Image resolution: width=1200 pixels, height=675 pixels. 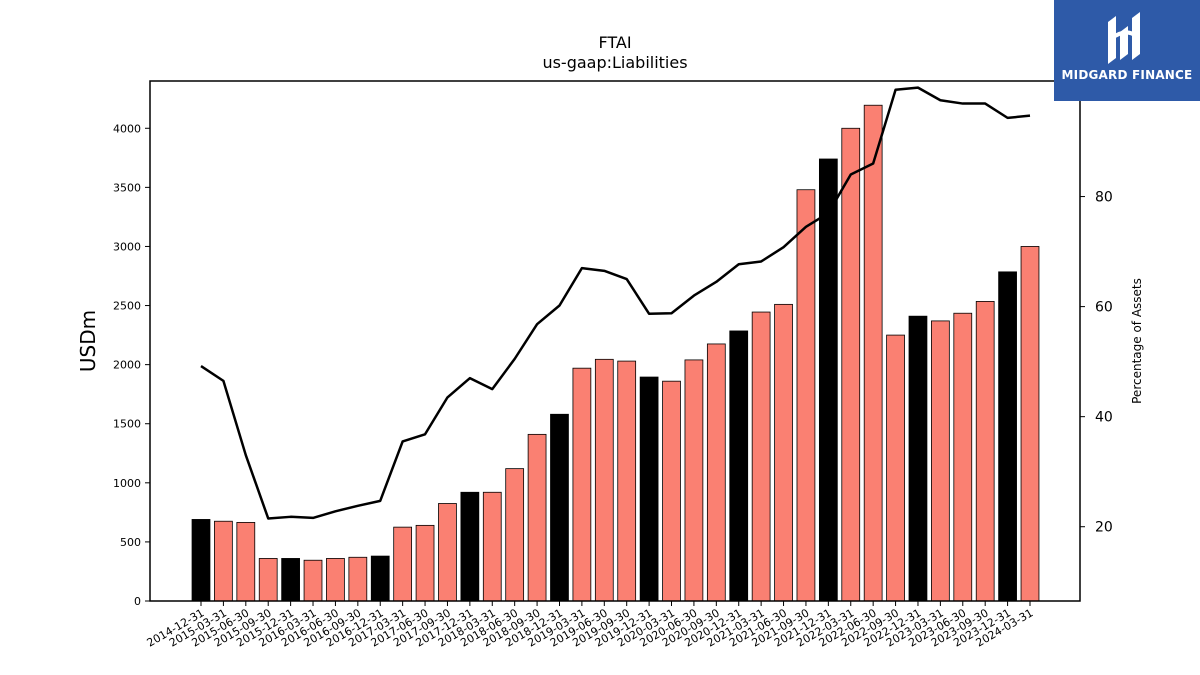 I want to click on chart-subtitle: us-gaap:Liabilities, so click(x=614, y=62).